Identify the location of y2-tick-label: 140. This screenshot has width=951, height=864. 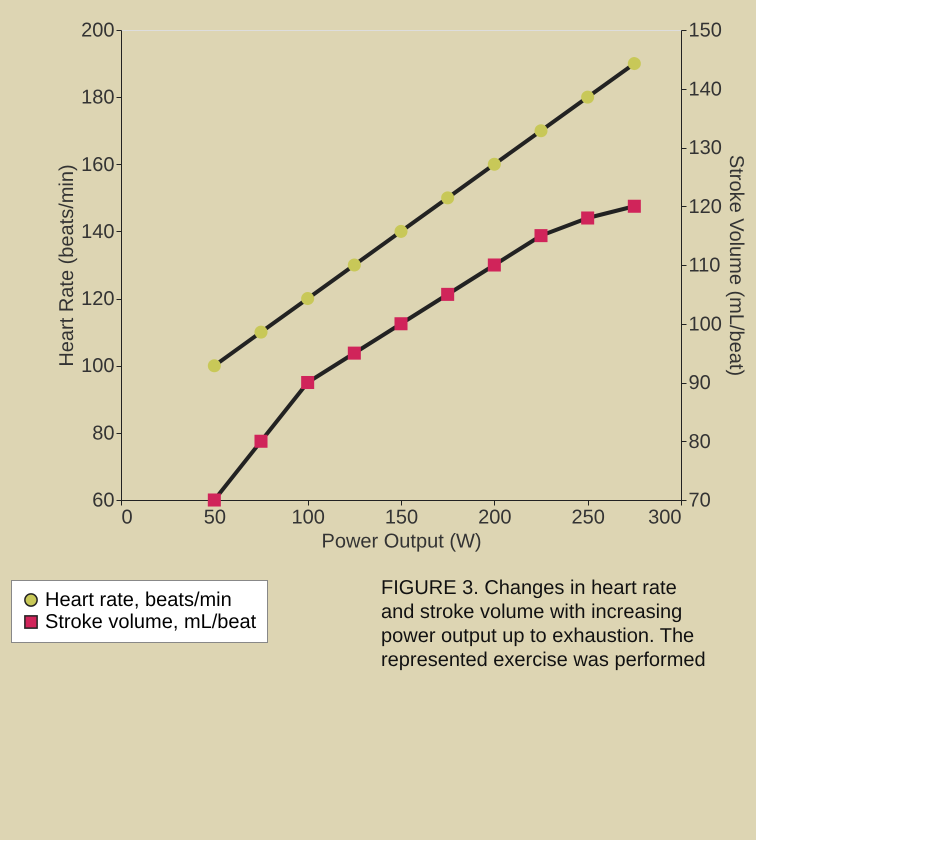
(705, 89).